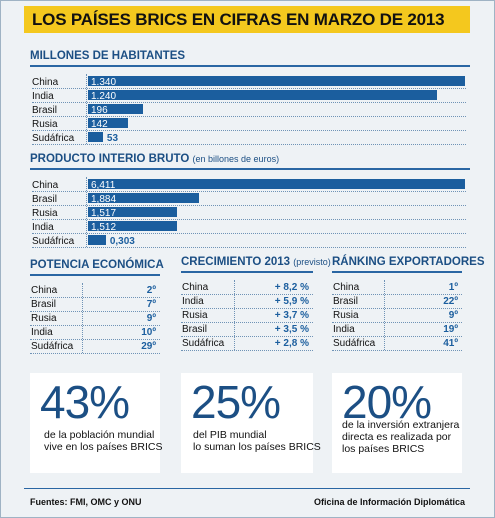 This screenshot has height=518, width=495. Describe the element at coordinates (85, 402) in the screenshot. I see `population-share-value: 43%` at that location.